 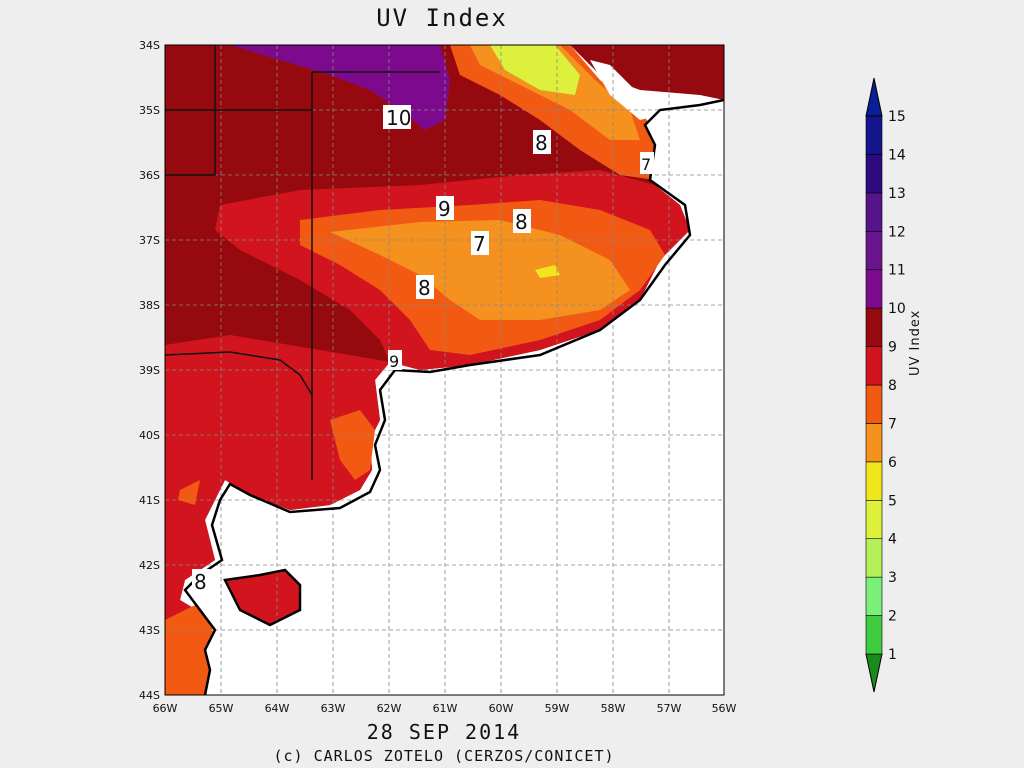 What do you see at coordinates (165, 708) in the screenshot?
I see `lon-label: 66W` at bounding box center [165, 708].